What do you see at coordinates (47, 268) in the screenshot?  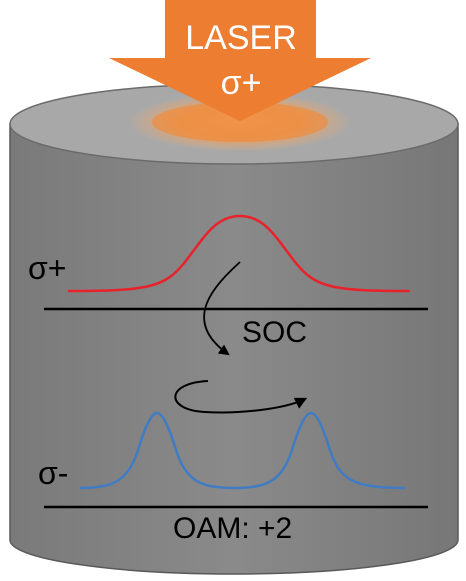 I see `sigma-plus-label: σ+` at bounding box center [47, 268].